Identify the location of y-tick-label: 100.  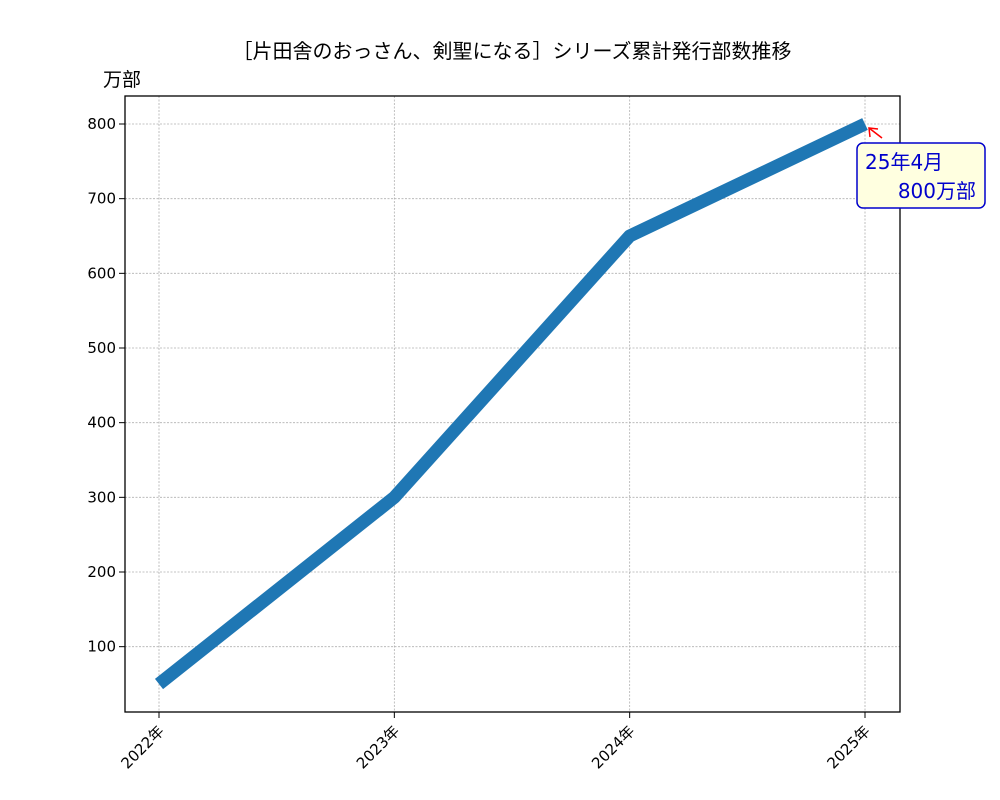
(101, 647).